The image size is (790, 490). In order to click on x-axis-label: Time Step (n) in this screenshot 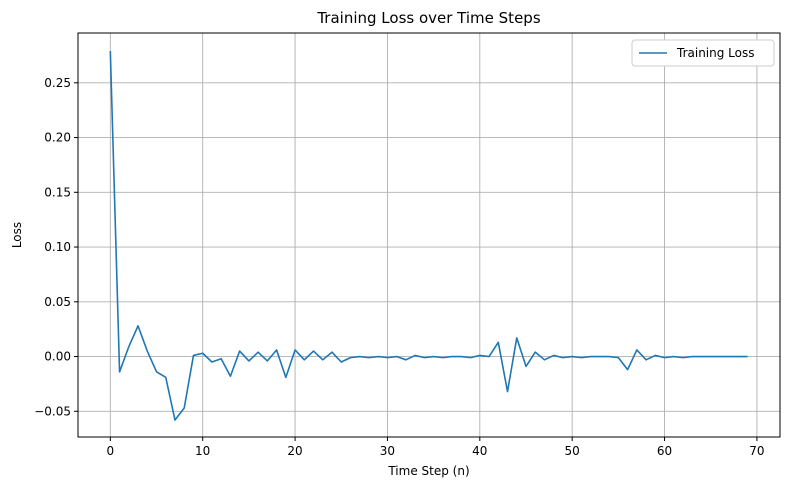, I will do `click(428, 471)`.